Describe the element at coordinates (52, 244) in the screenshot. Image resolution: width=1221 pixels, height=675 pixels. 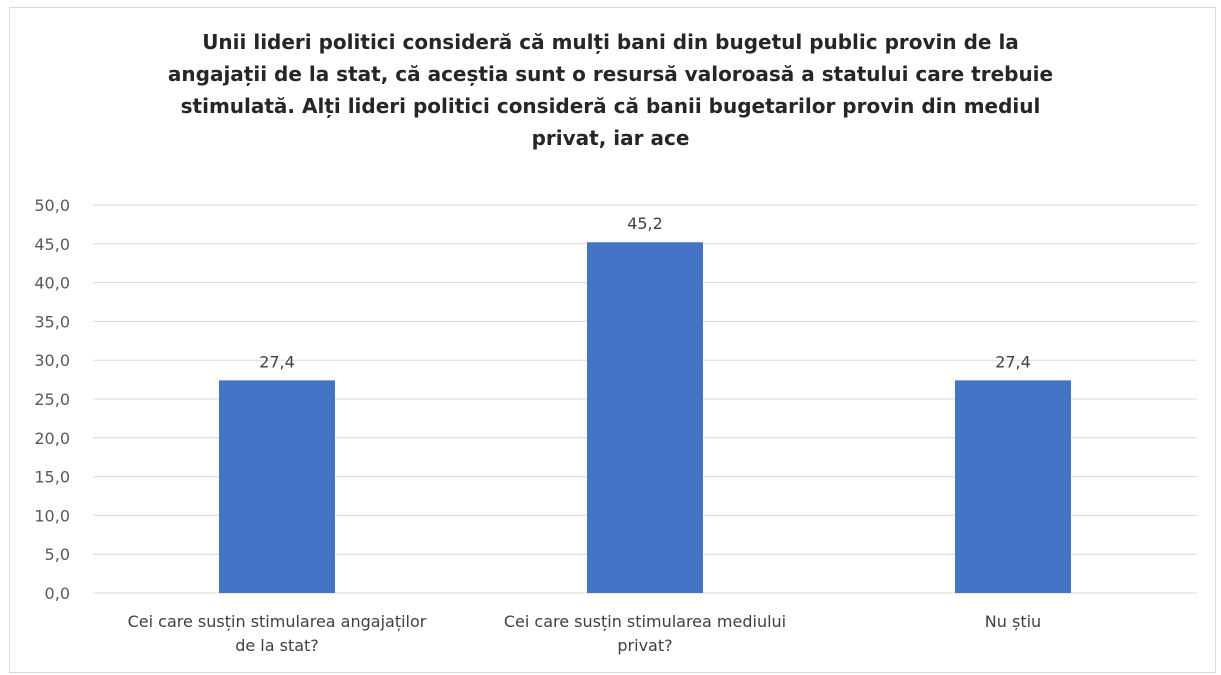
I see `y-tick-label: 45,0` at that location.